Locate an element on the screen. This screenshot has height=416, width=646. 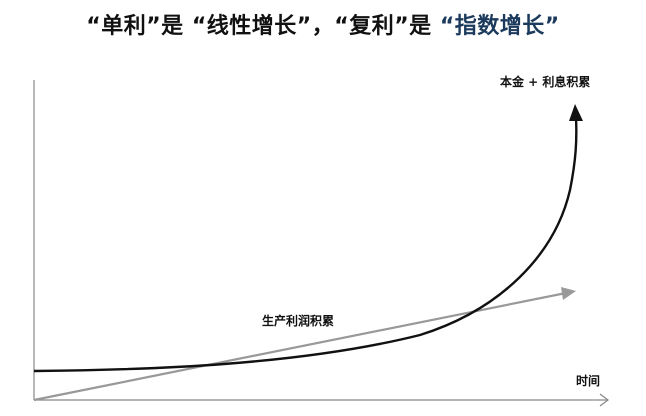
title-part-simple-interest: “单利”是 is located at coordinates (139, 26).